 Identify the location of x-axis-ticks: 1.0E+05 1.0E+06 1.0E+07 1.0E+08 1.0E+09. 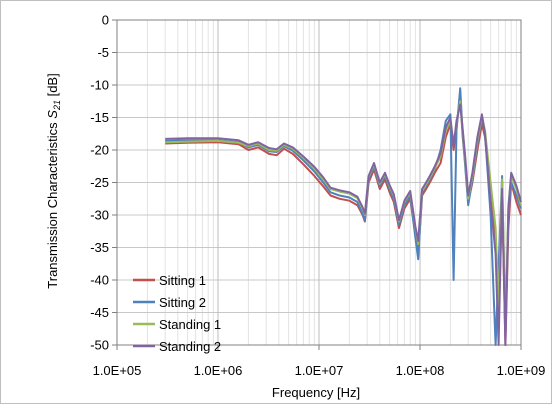
(319, 361).